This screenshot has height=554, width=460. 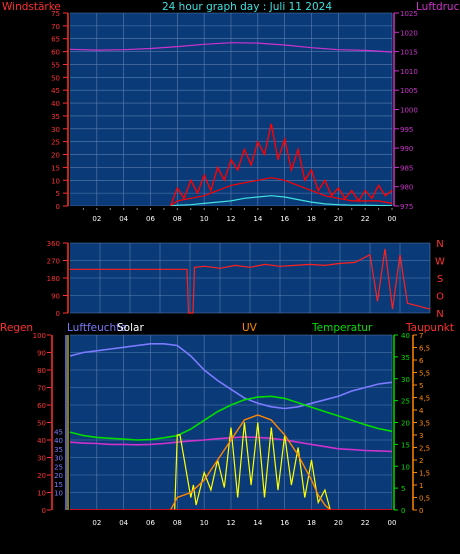 What do you see at coordinates (41, 406) in the screenshot?
I see `rain-tick-label: 60` at bounding box center [41, 406].